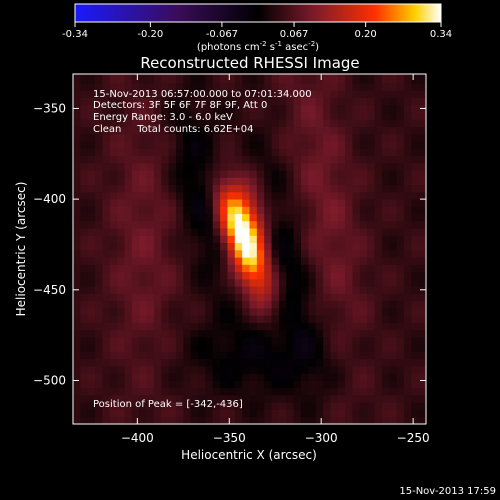  What do you see at coordinates (258, 46) in the screenshot?
I see `colorbar-units: (photons cm-2 s-1 asec-2)` at bounding box center [258, 46].